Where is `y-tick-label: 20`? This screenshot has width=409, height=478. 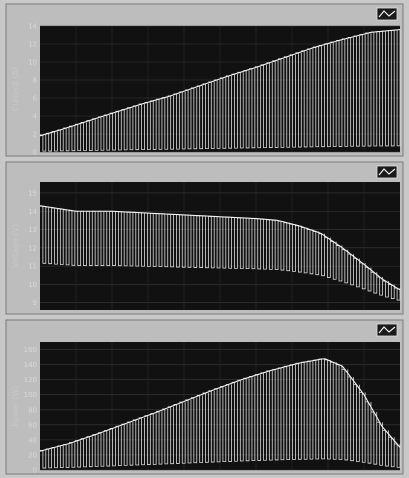
y-tick-label: 20 is located at coordinates (32, 455).